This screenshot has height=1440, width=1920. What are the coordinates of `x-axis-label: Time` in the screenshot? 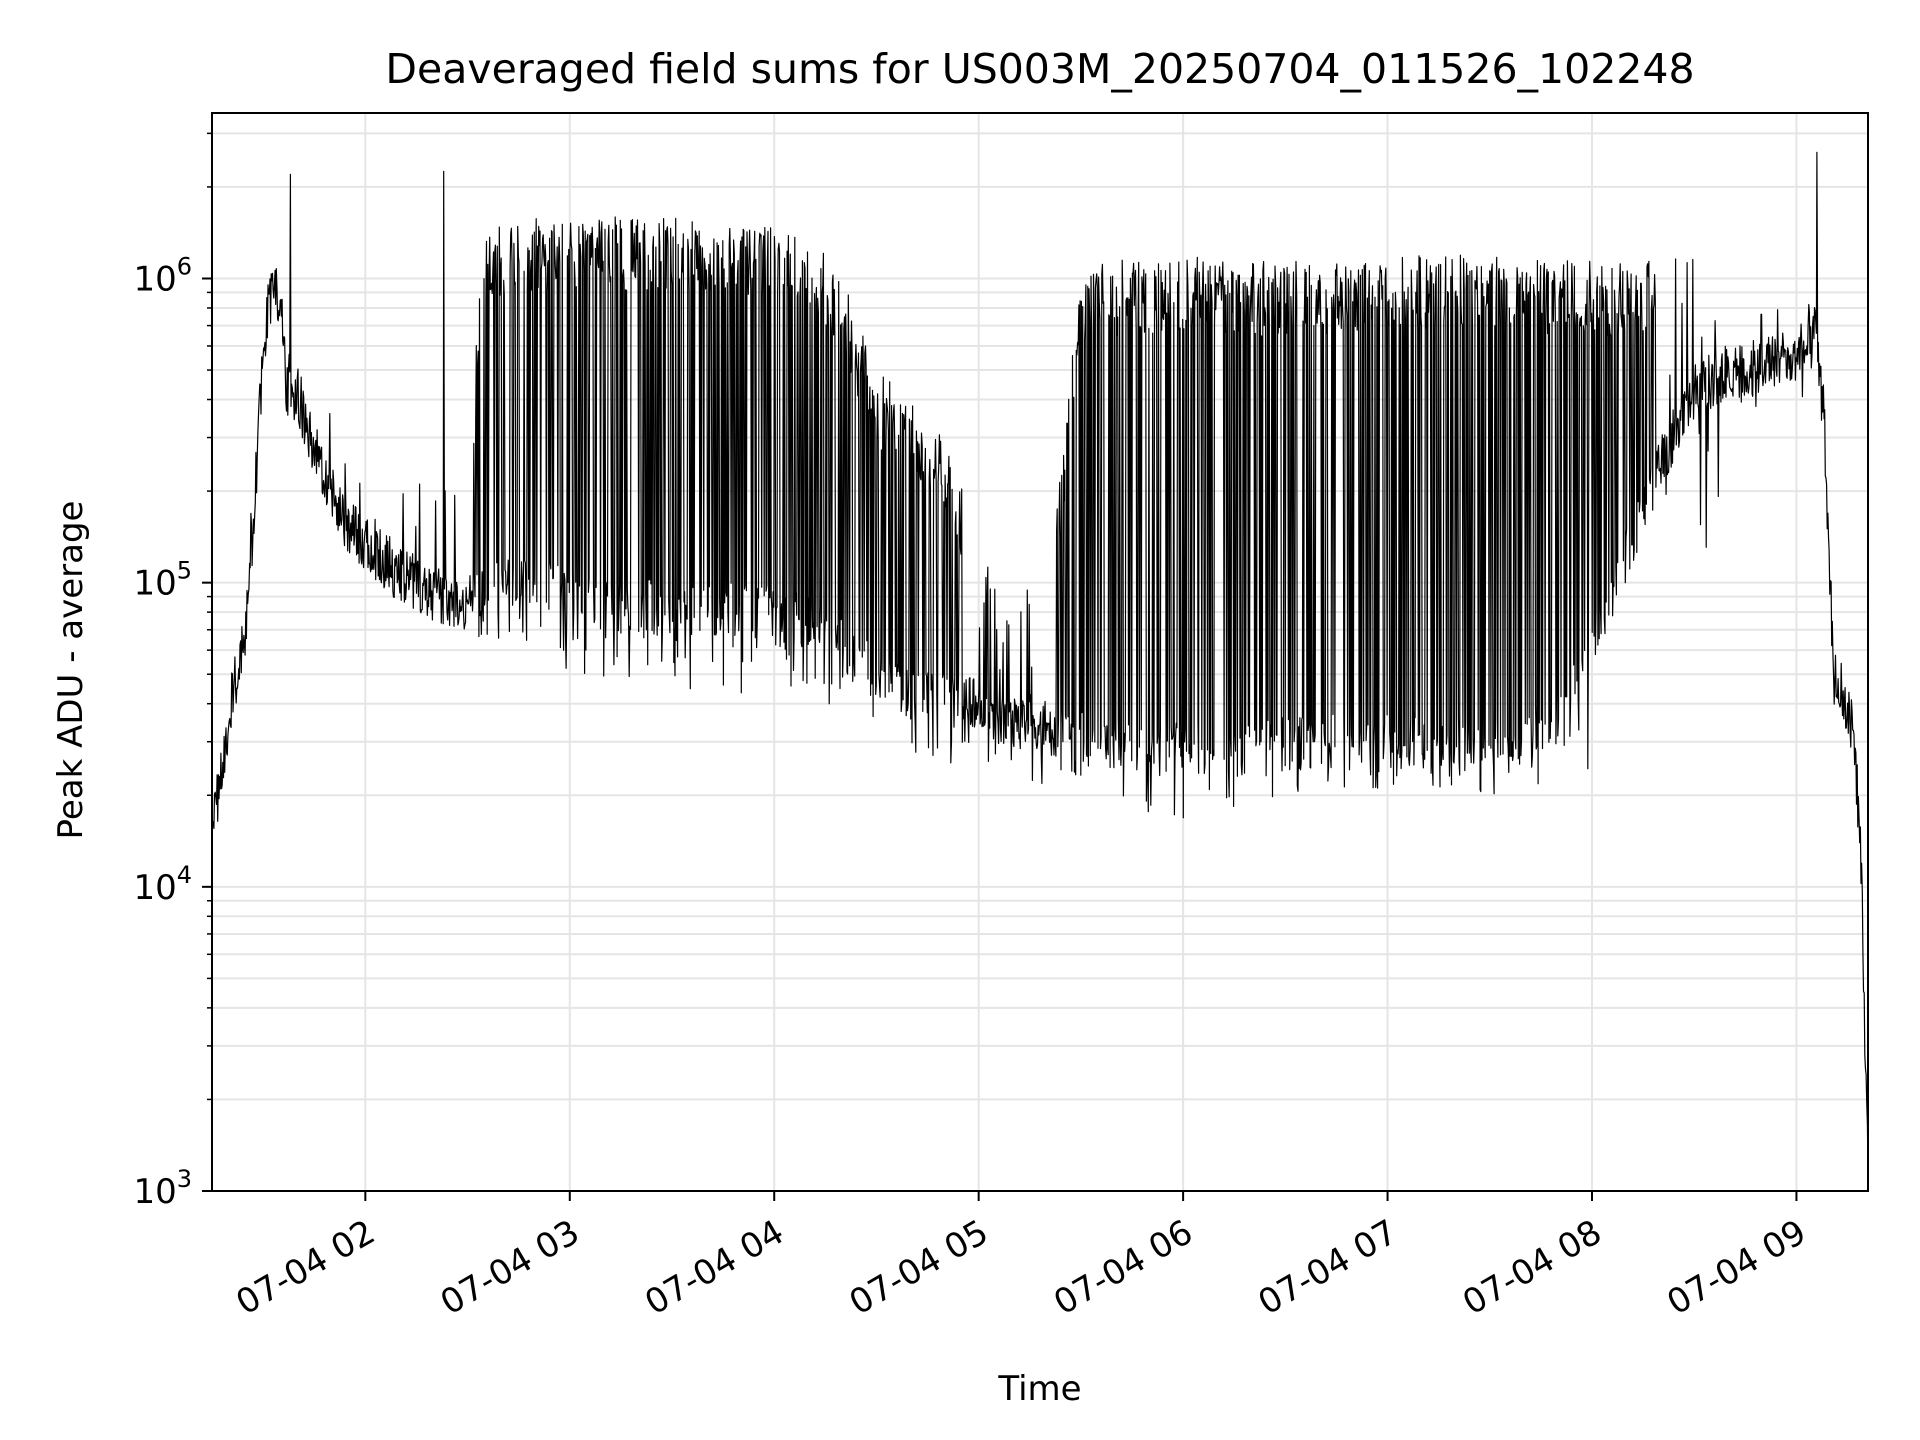 It's located at (1039, 1389).